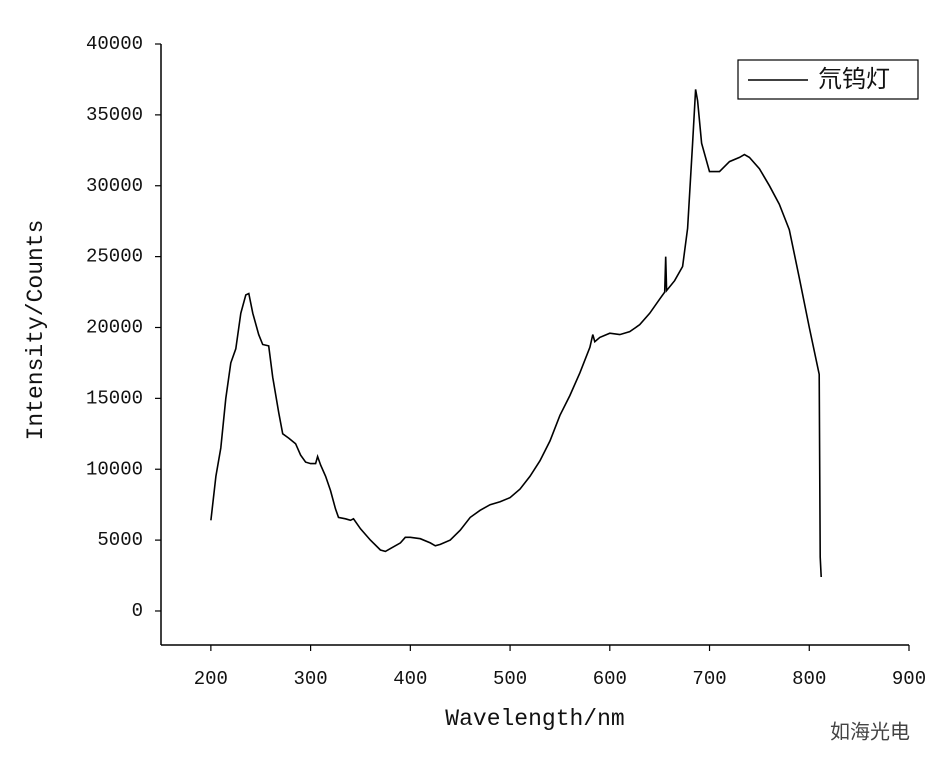  What do you see at coordinates (534, 719) in the screenshot?
I see `x-axis-label: Wavelength/nm` at bounding box center [534, 719].